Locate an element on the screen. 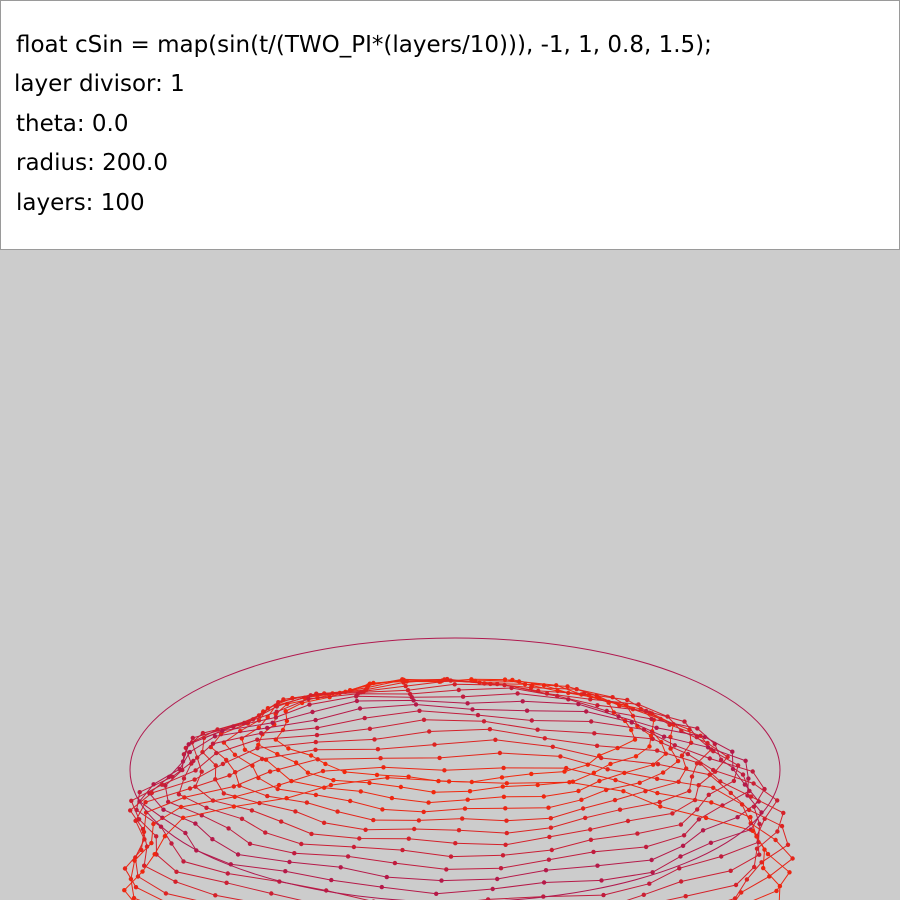 The image size is (900, 900). torus-ring is located at coordinates (452, 838).